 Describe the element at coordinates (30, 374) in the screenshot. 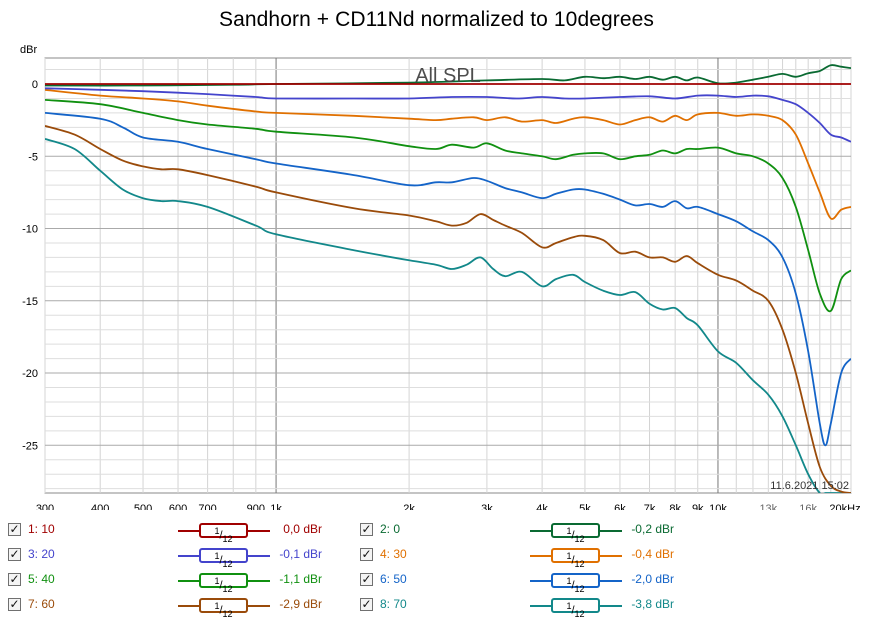

I see `y-tick-label: -20` at that location.